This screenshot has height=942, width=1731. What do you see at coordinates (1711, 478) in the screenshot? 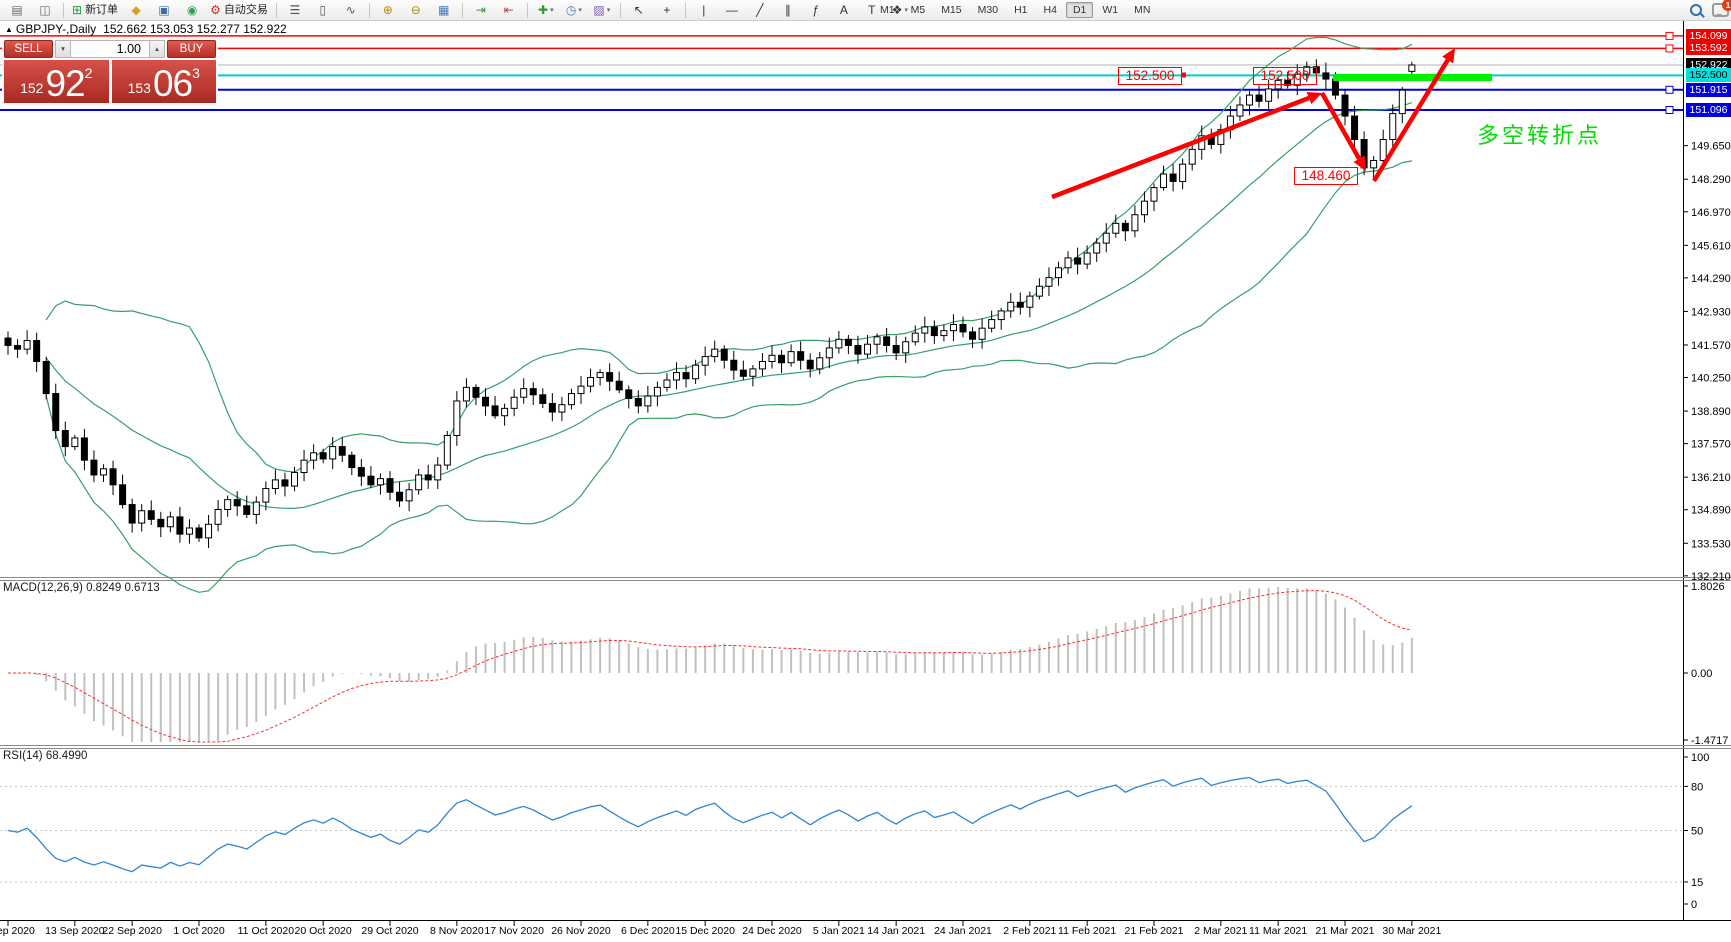
I see `svg-text: 136.210` at bounding box center [1711, 478].